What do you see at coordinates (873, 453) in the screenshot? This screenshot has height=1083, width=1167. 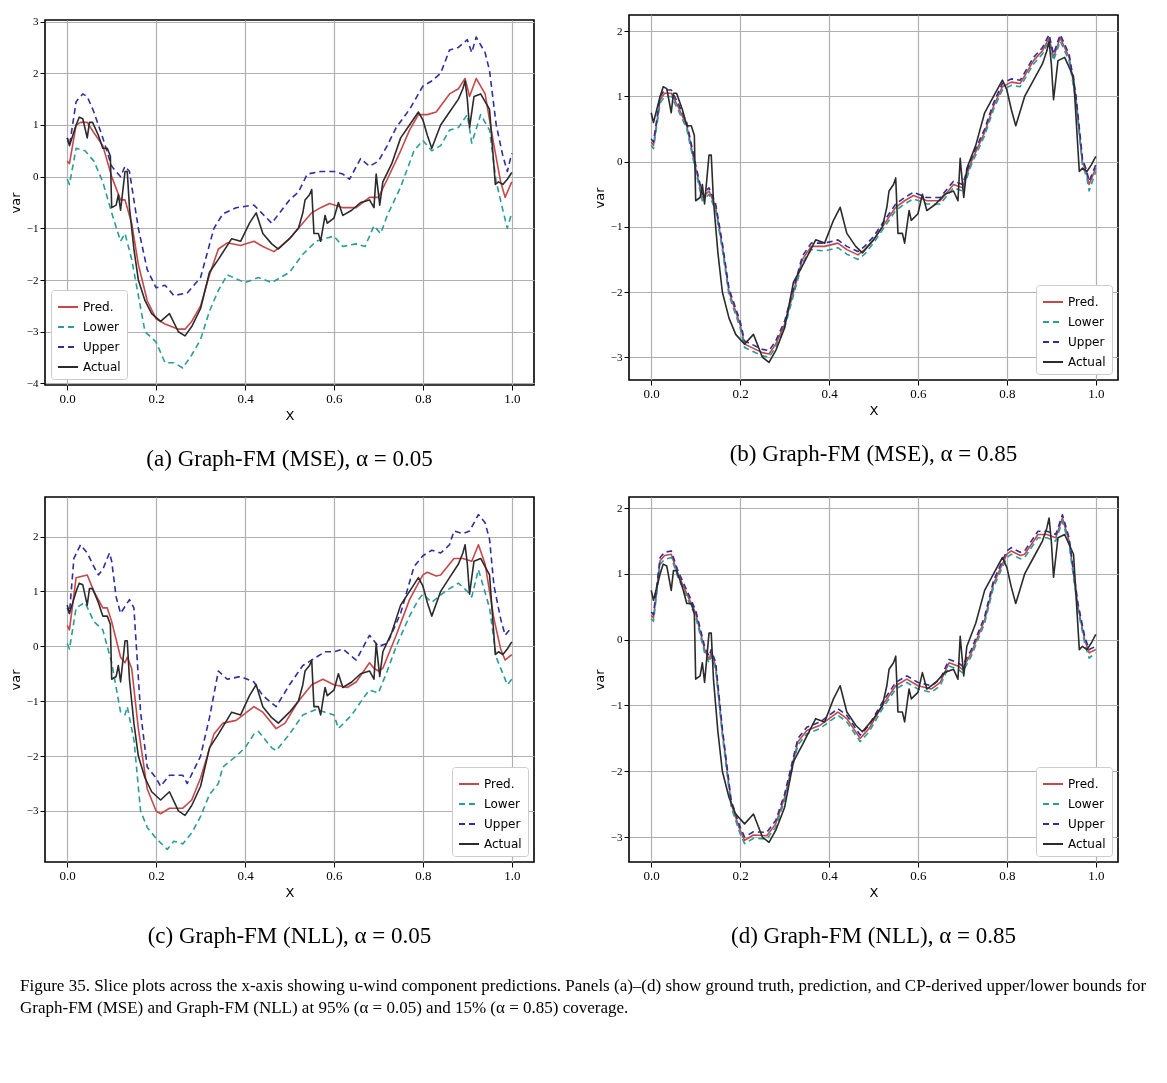 I see `text: (b) Graph-FM (MSE), α = 0.85` at bounding box center [873, 453].